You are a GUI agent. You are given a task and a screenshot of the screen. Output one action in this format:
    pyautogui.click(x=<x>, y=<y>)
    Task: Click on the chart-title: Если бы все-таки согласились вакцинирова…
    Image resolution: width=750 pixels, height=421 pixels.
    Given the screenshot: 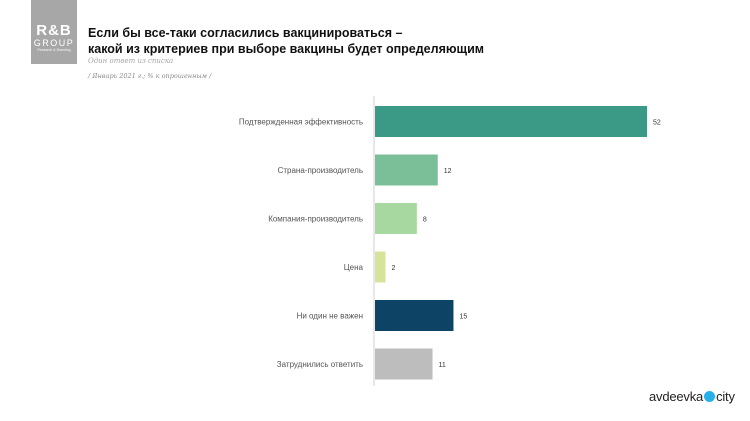 What is the action you would take?
    pyautogui.click(x=368, y=41)
    